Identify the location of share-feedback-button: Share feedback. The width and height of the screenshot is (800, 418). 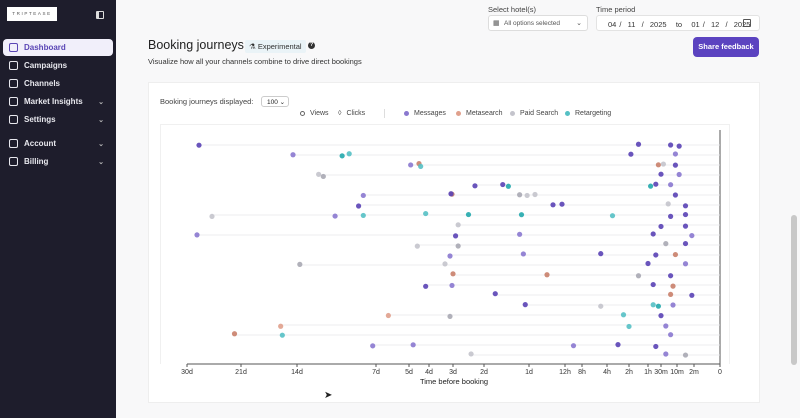
(726, 47).